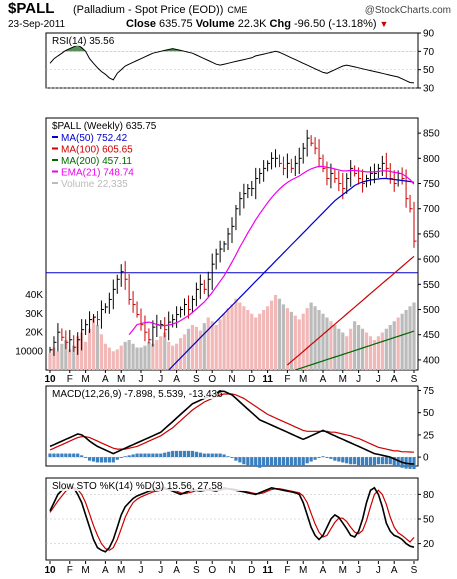 This screenshot has height=579, width=457. Describe the element at coordinates (431, 260) in the screenshot. I see `price-tick-600: 600` at that location.